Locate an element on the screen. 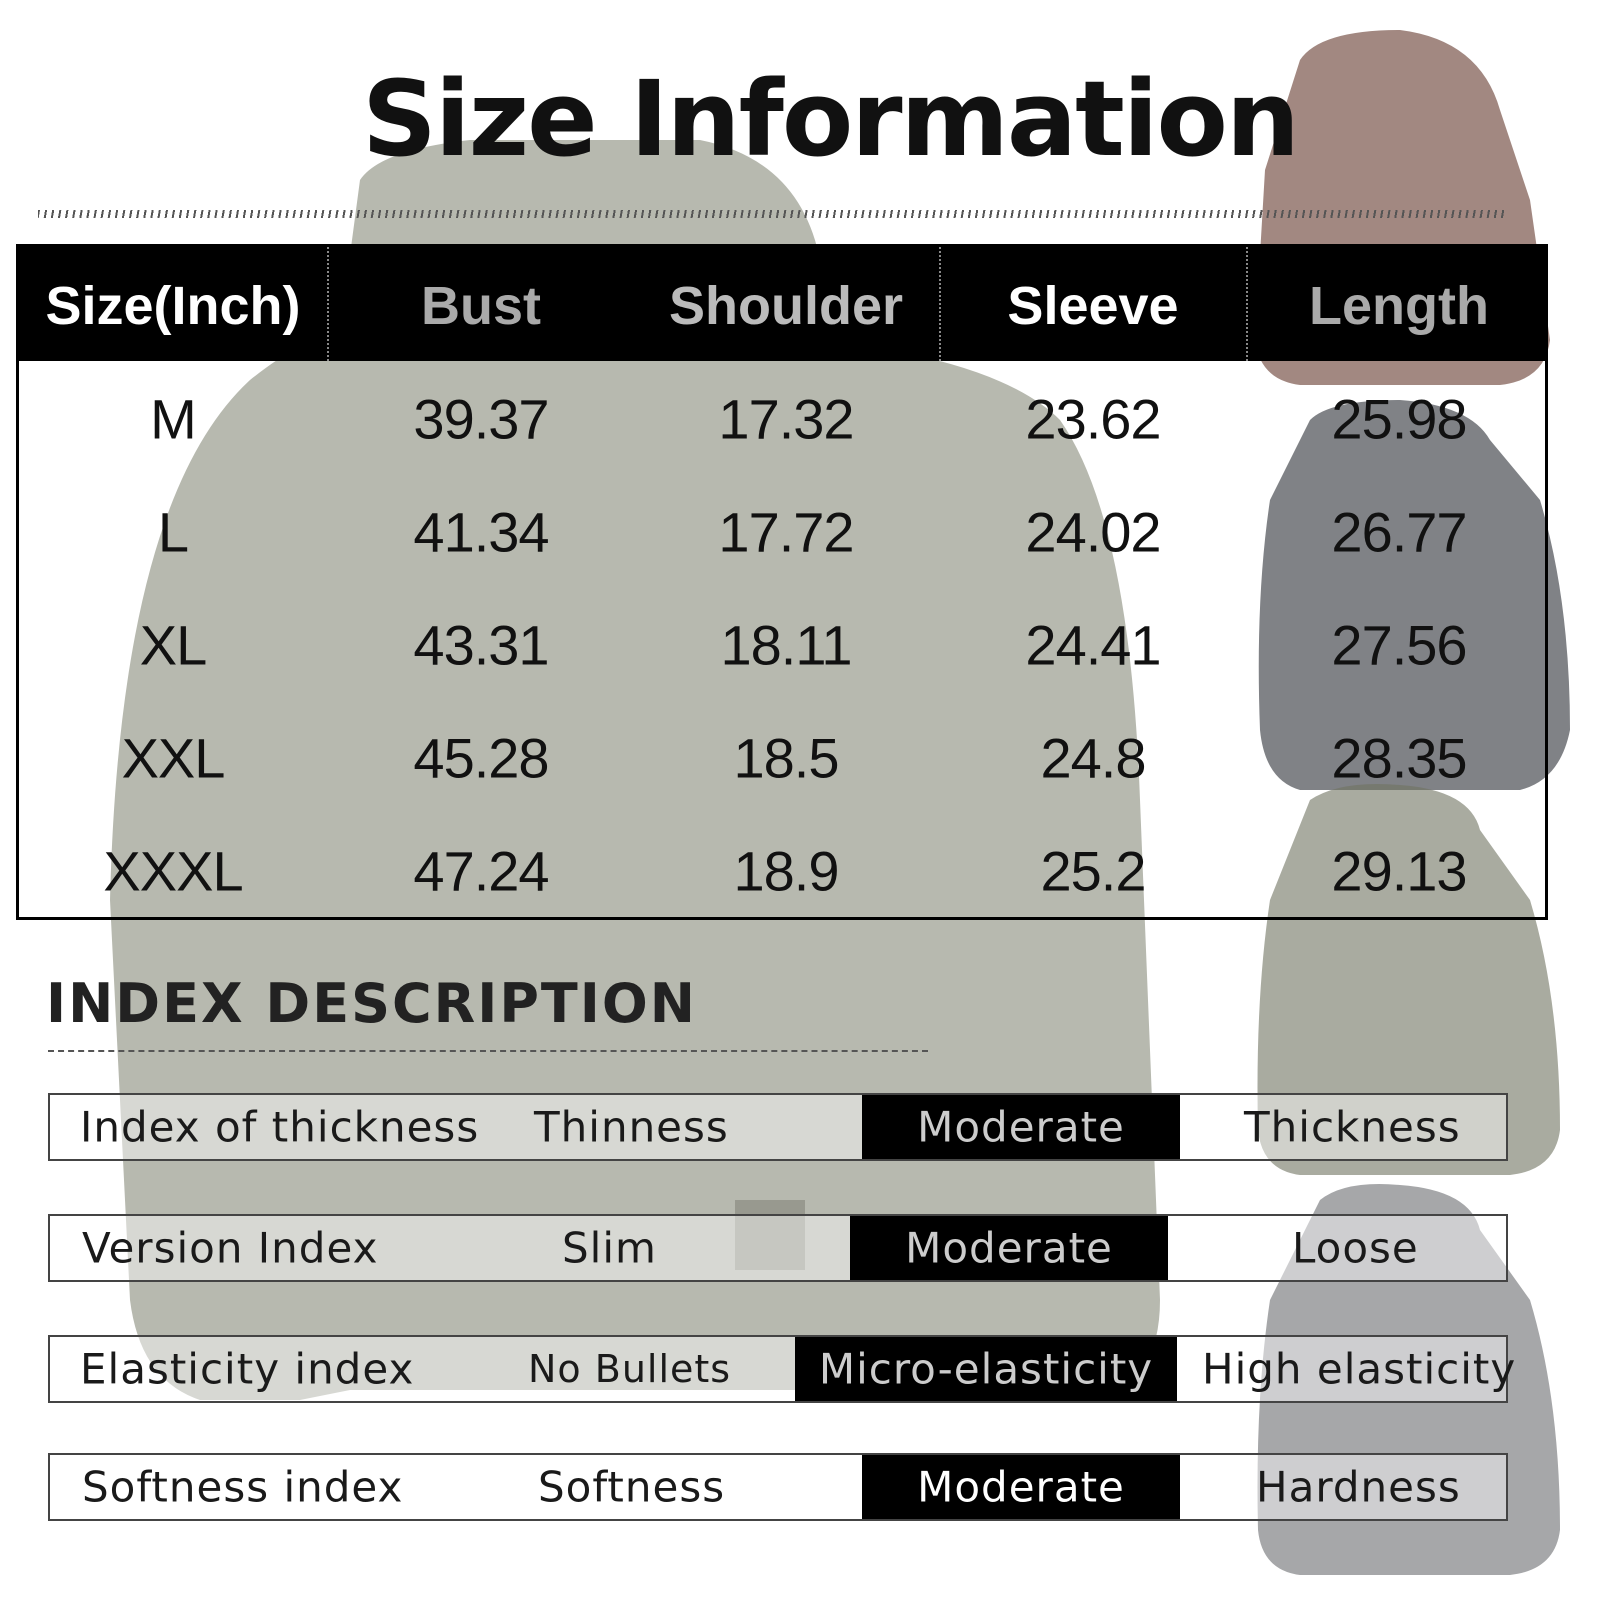 Image resolution: width=1600 pixels, height=1600 pixels. cell-size: L is located at coordinates (173, 532).